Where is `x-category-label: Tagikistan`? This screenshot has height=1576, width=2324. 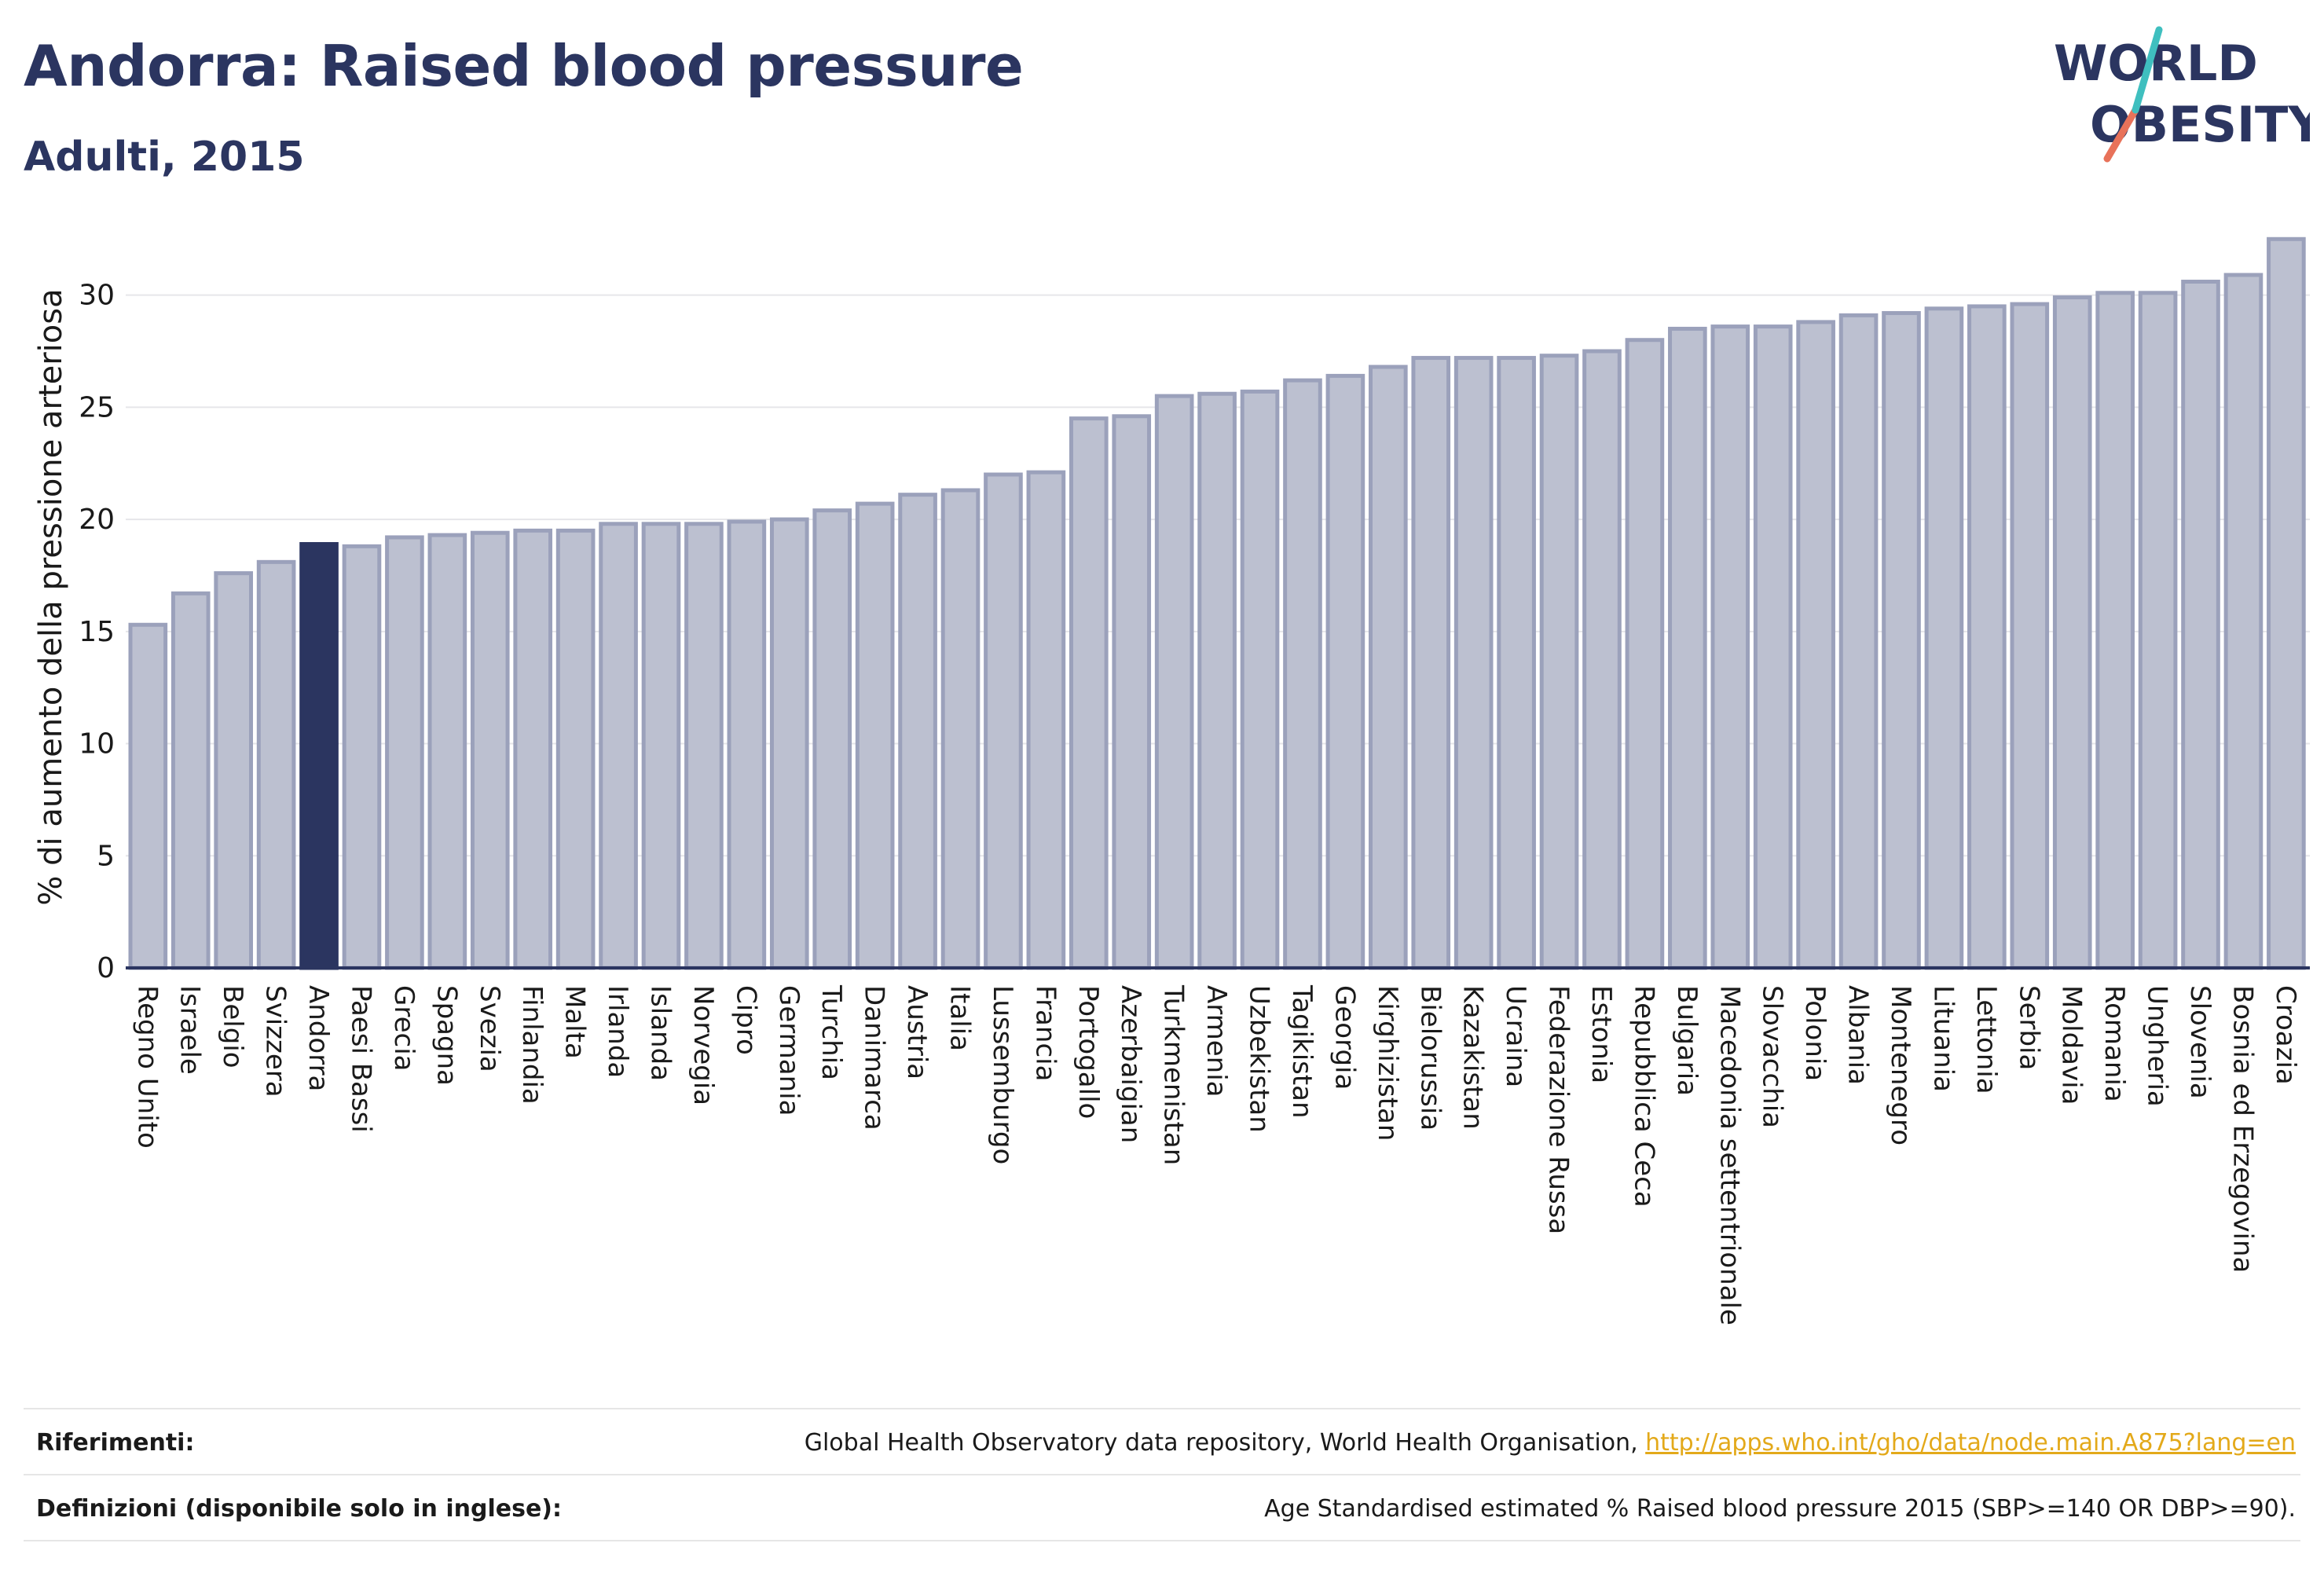 x-category-label: Tagikistan is located at coordinates (1302, 1051).